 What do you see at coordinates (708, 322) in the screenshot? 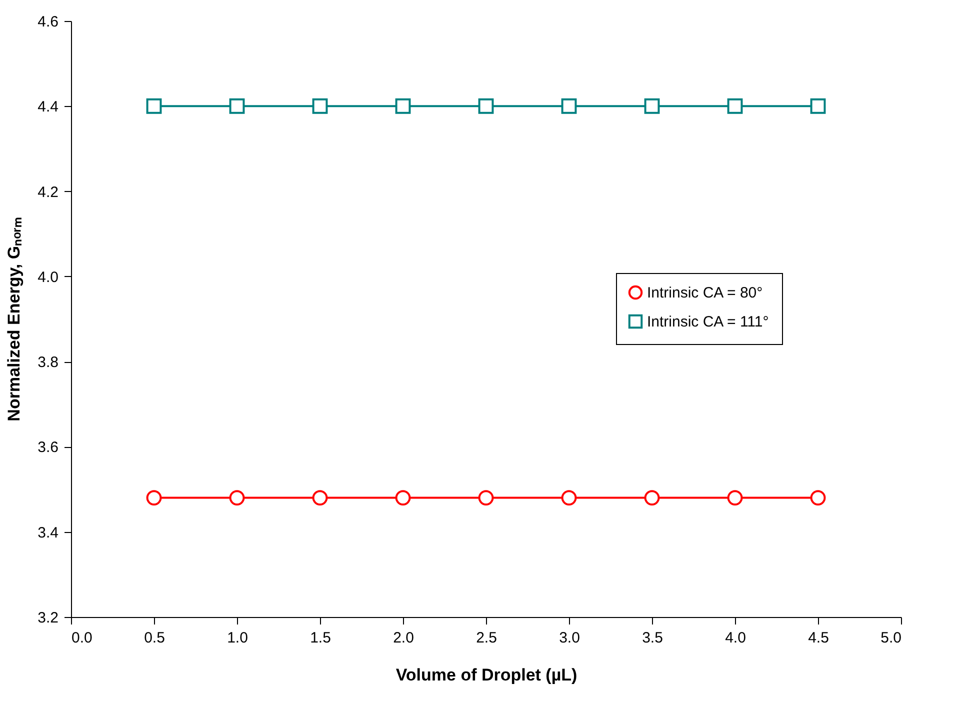
I see `legend-label: Intrinsic CA = 111°` at bounding box center [708, 322].